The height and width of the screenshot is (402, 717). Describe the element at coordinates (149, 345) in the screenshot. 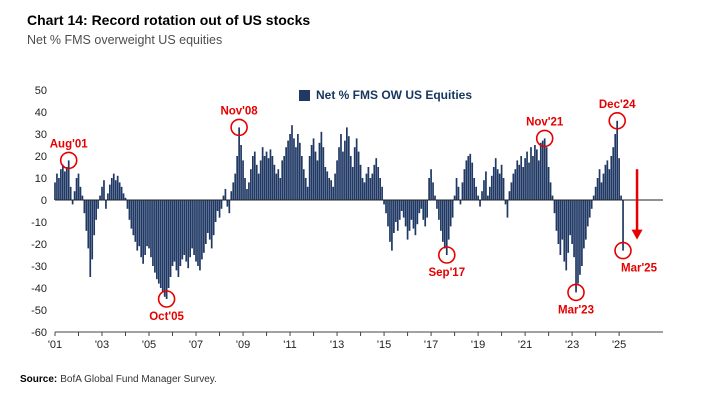

I see `x-axis-label: '05` at that location.